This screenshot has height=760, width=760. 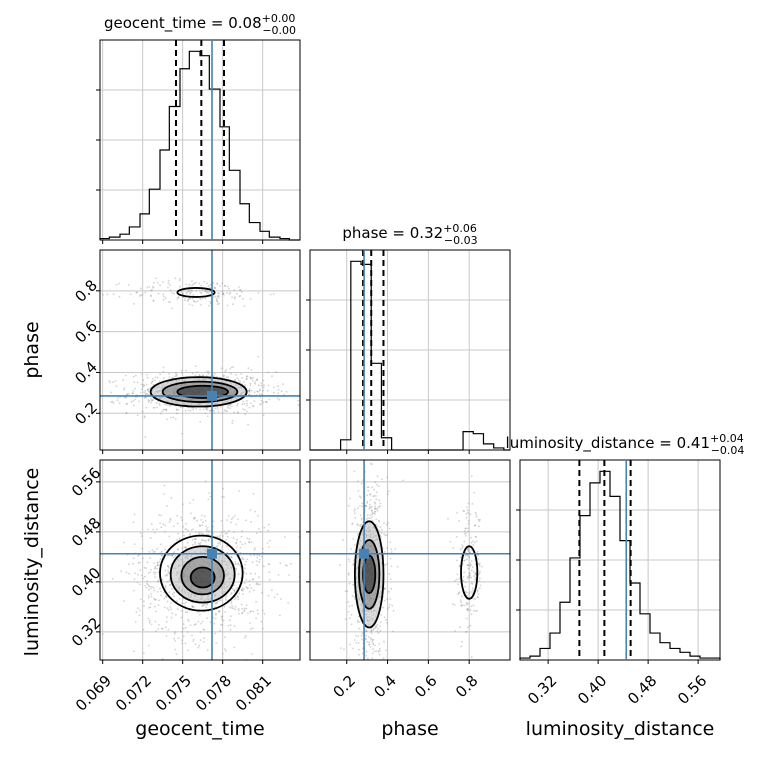 I want to click on hist-panel-phase, so click(x=408, y=351).